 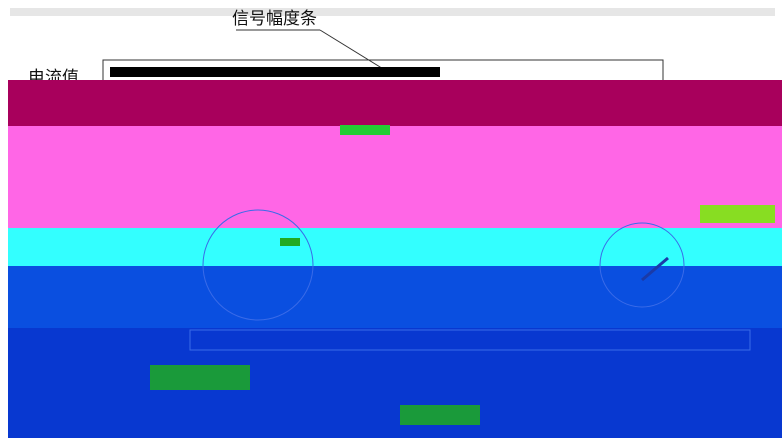 I want to click on signal-bar-label: 信号幅度条, so click(x=274, y=19).